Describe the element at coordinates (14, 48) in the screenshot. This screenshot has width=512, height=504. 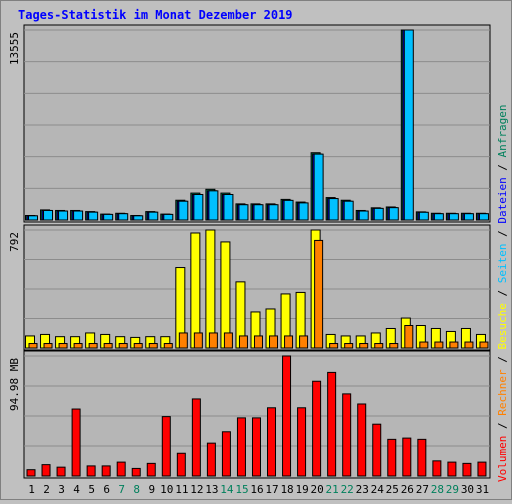
I see `max-value-label: 13555` at that location.